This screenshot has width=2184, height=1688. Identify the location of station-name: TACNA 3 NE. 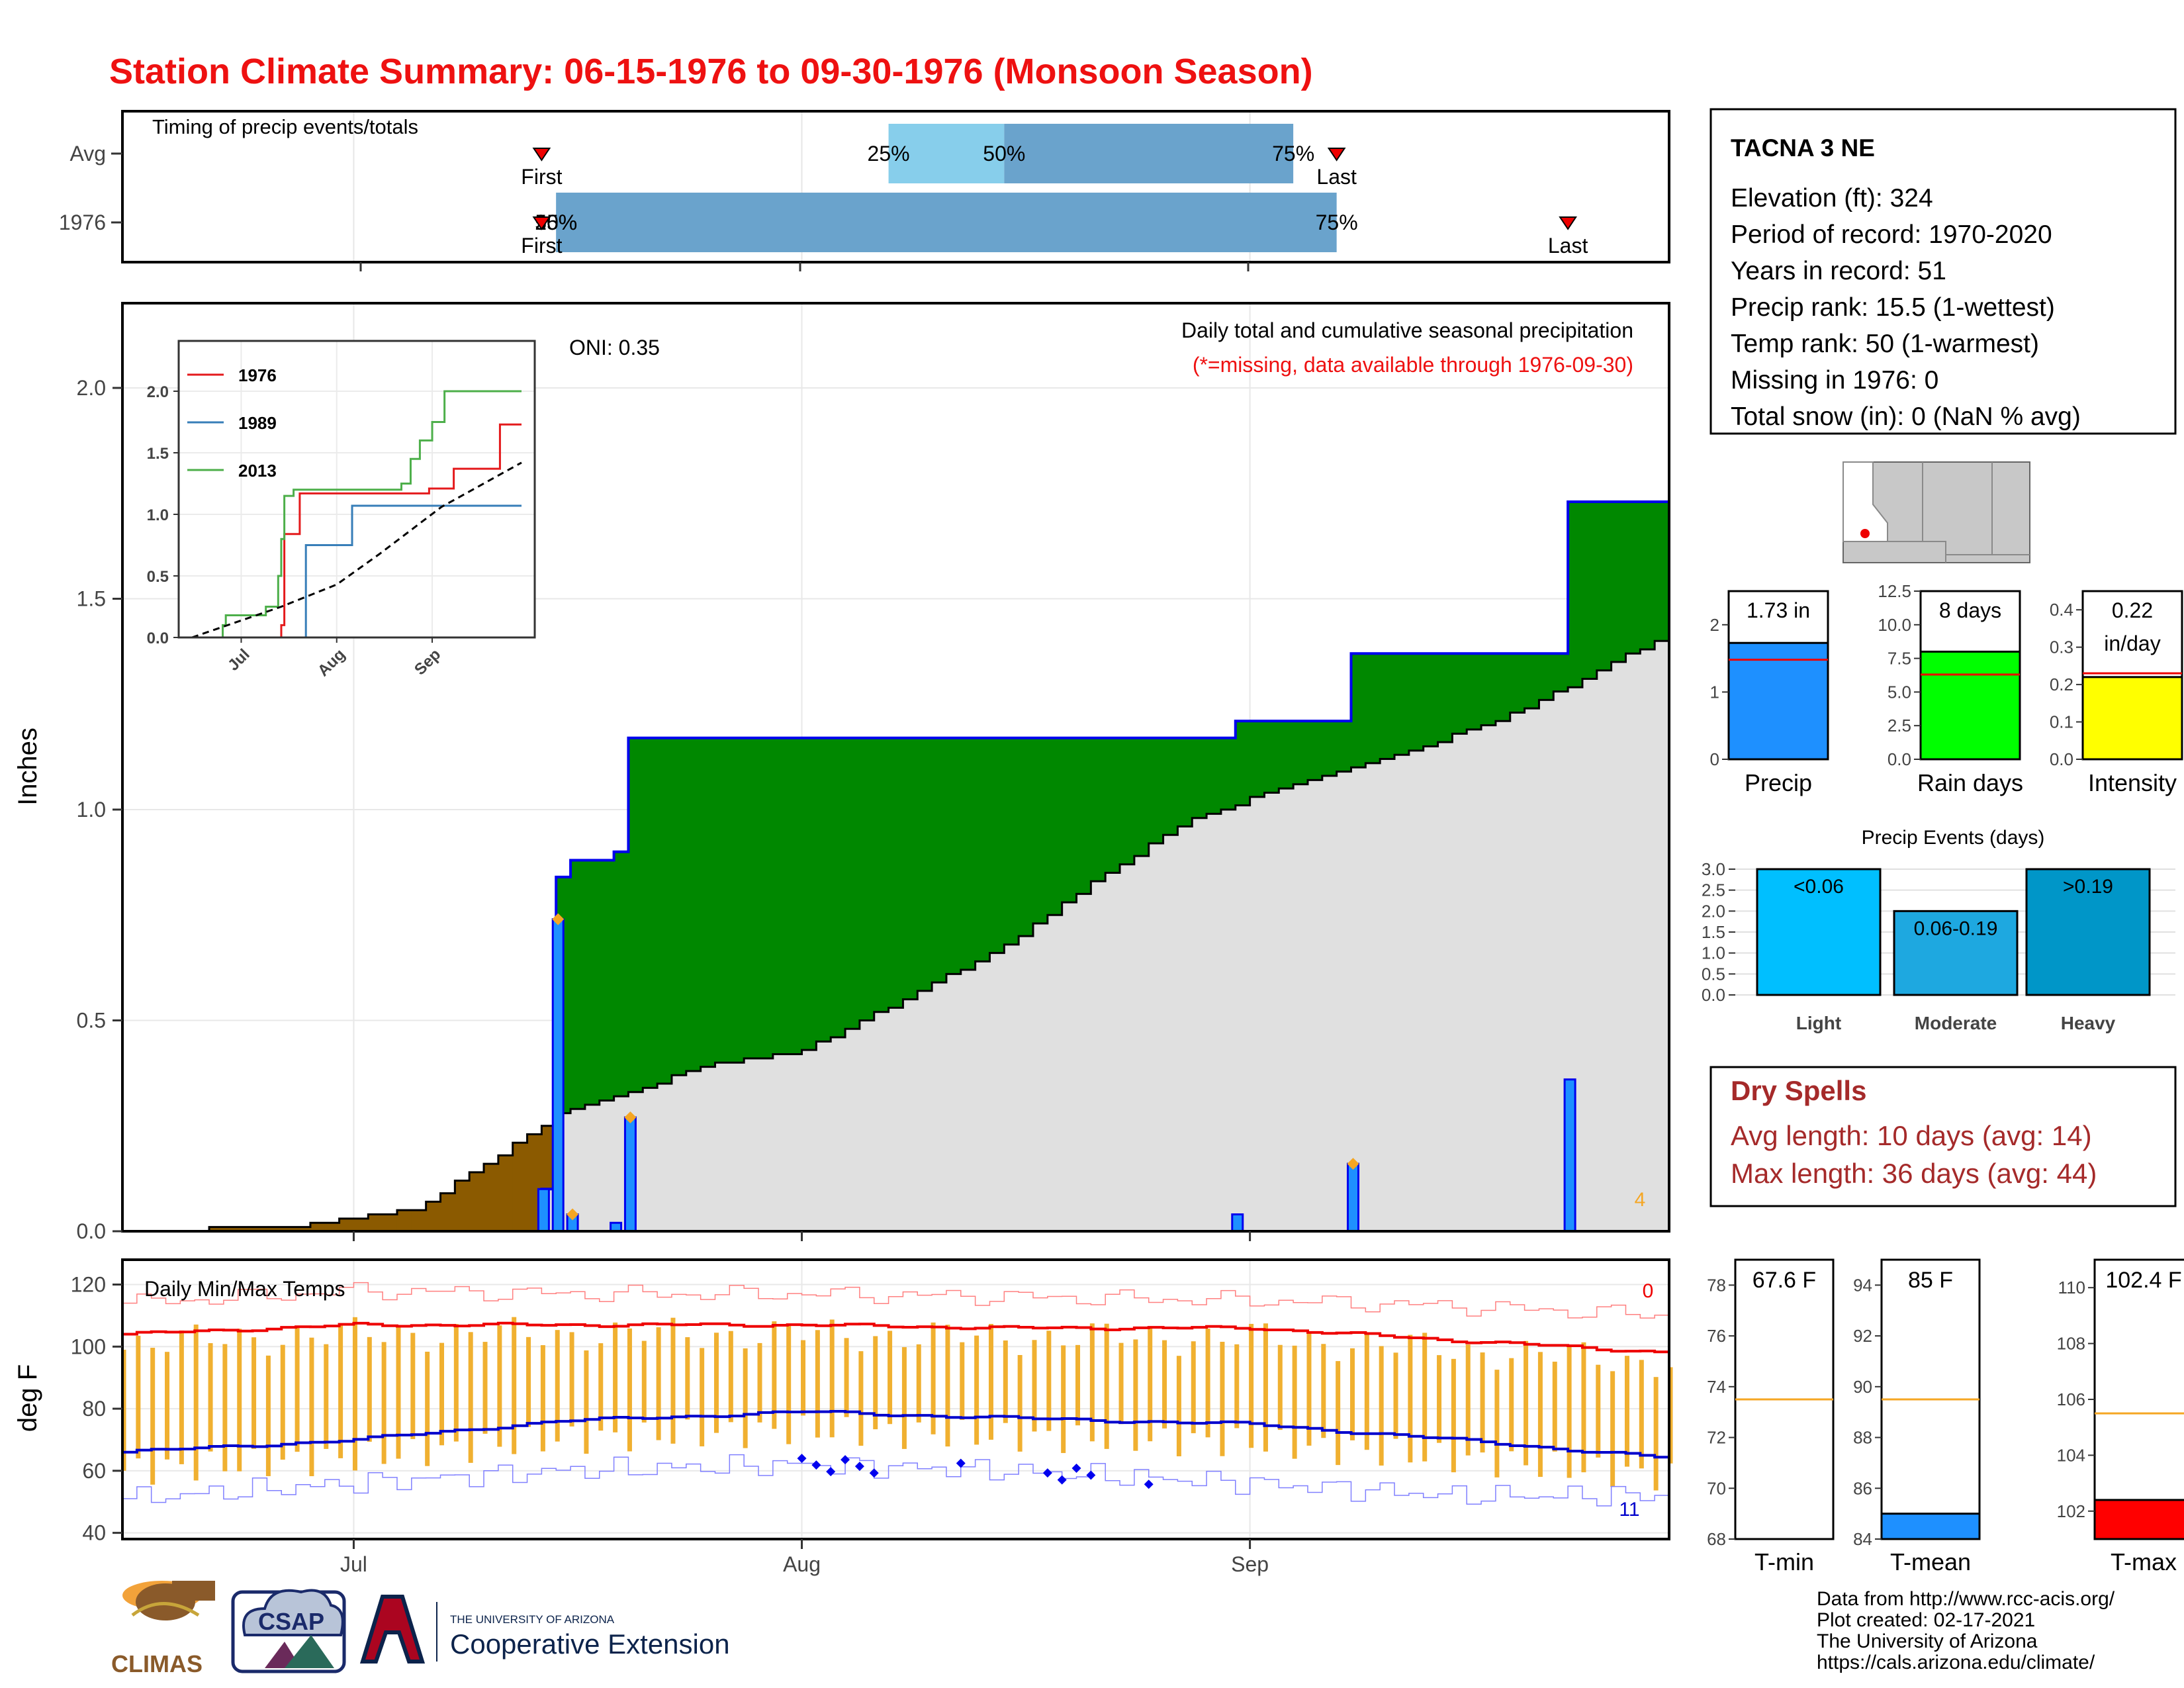
(1803, 148).